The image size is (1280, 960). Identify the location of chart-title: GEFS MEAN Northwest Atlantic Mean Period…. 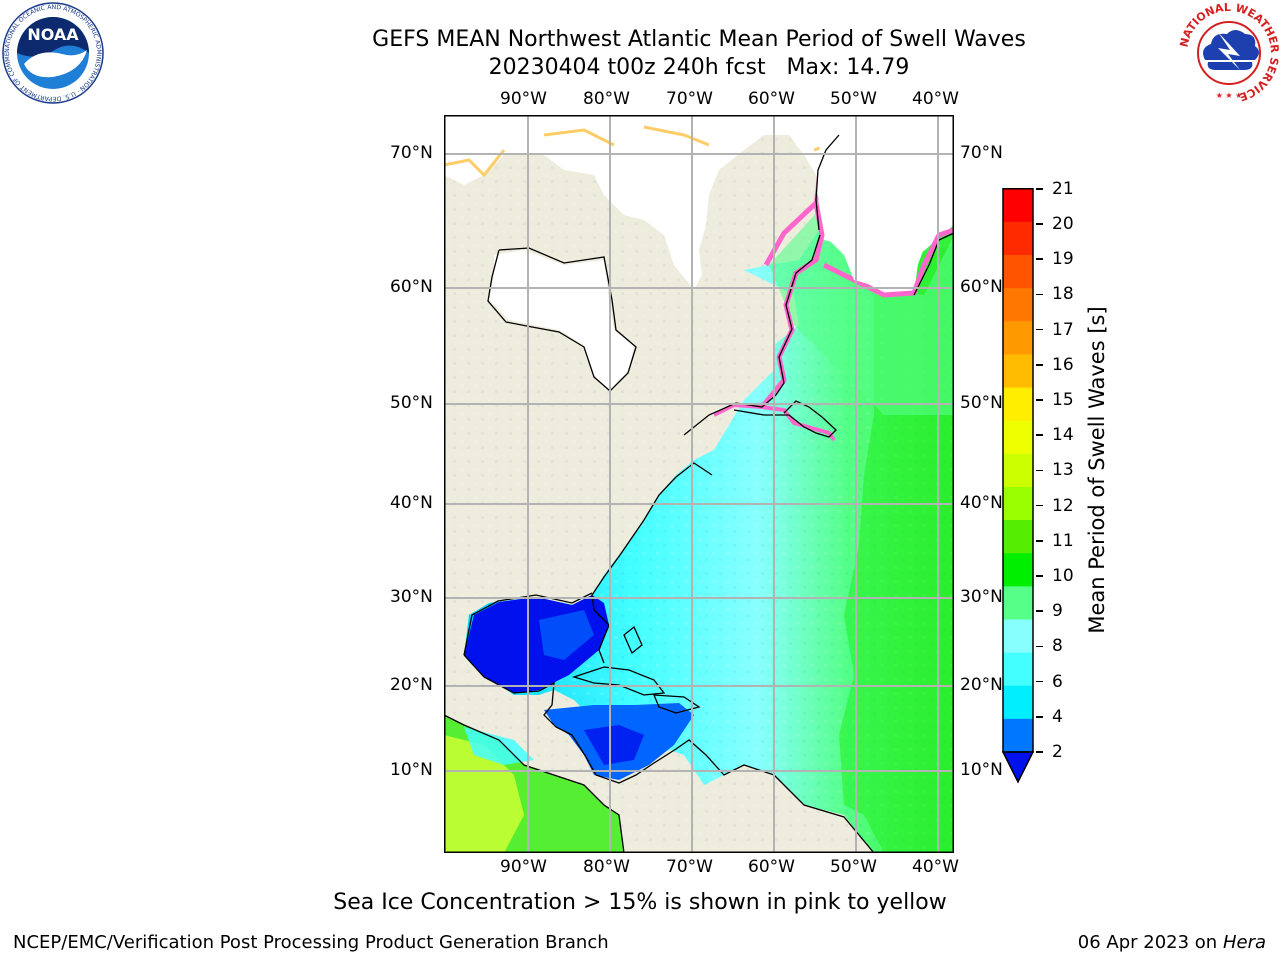
(699, 39).